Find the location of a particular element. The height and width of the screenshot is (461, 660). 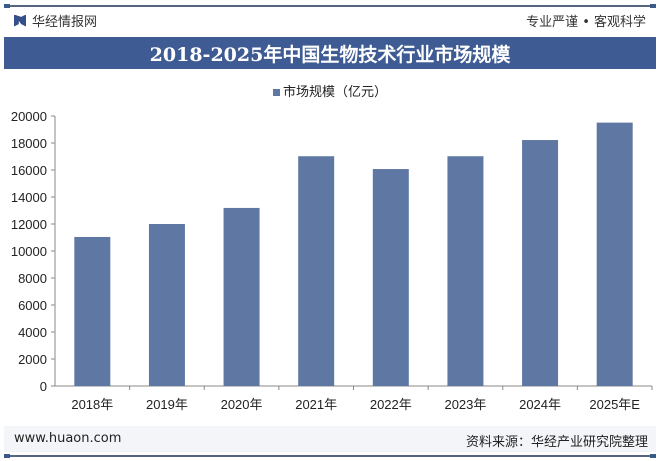

x-tick-label: 2021年 is located at coordinates (316, 404).